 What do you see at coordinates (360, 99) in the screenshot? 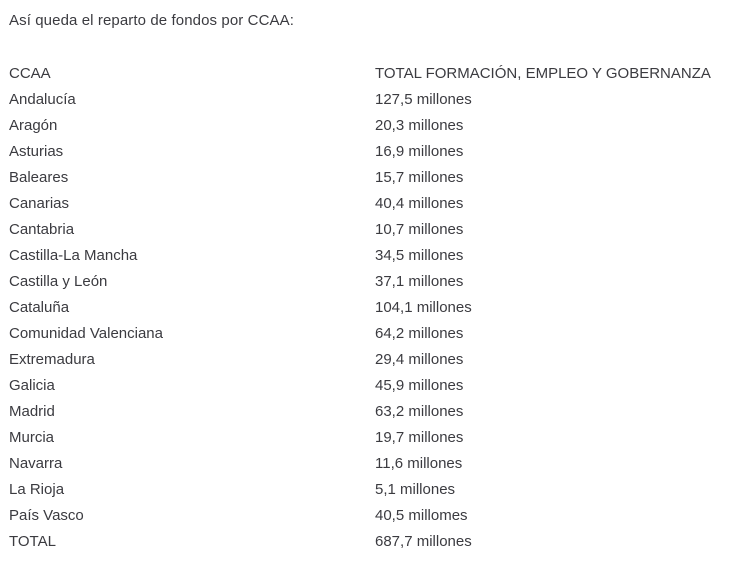
I see `table-row: Andalucía 127,5 millones` at bounding box center [360, 99].